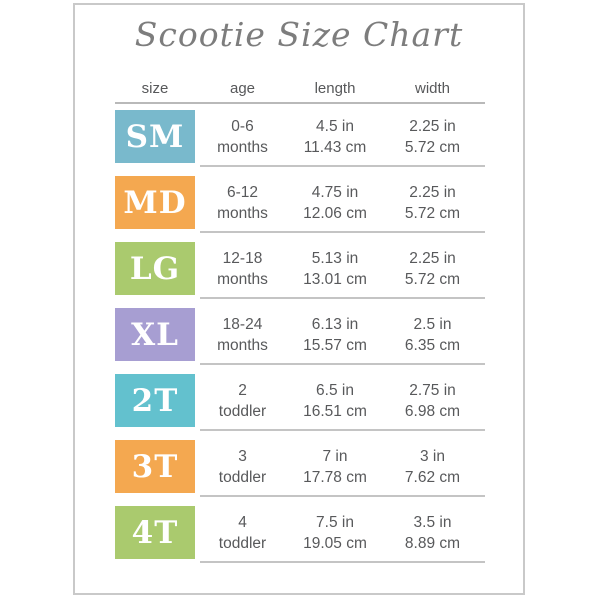  What do you see at coordinates (432, 324) in the screenshot?
I see `width-line1: 2.5 in` at bounding box center [432, 324].